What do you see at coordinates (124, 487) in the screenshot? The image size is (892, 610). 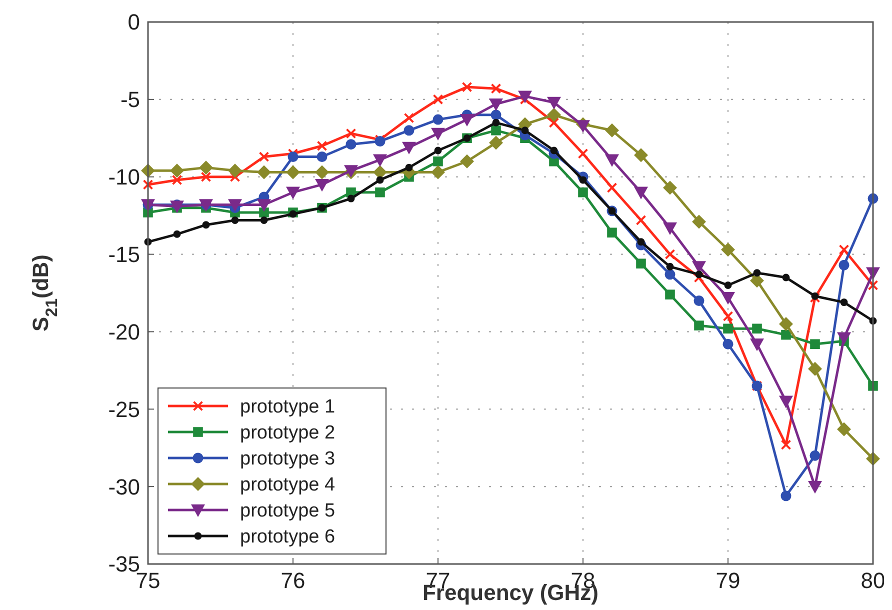 I see `y-tick-label: -30` at bounding box center [124, 487].